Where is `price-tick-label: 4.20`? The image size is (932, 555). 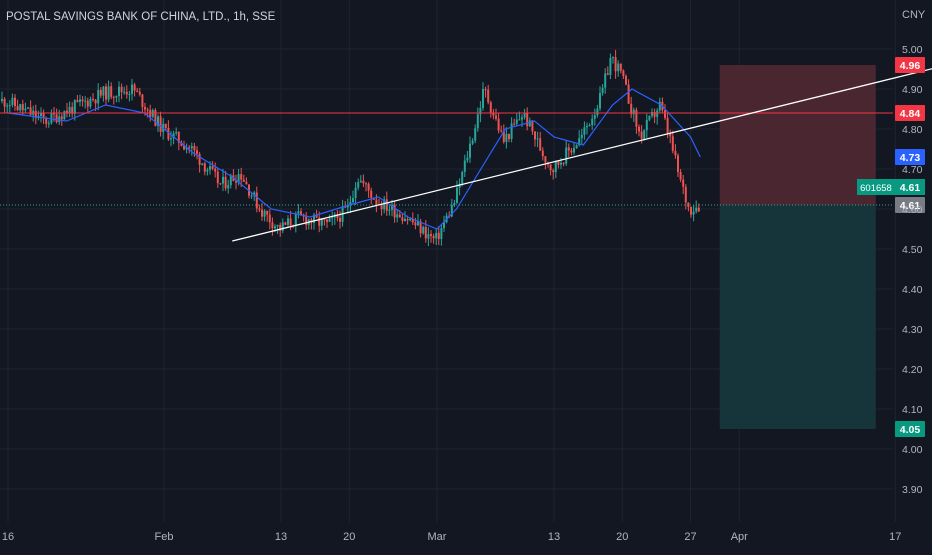 price-tick-label: 4.20 is located at coordinates (912, 370).